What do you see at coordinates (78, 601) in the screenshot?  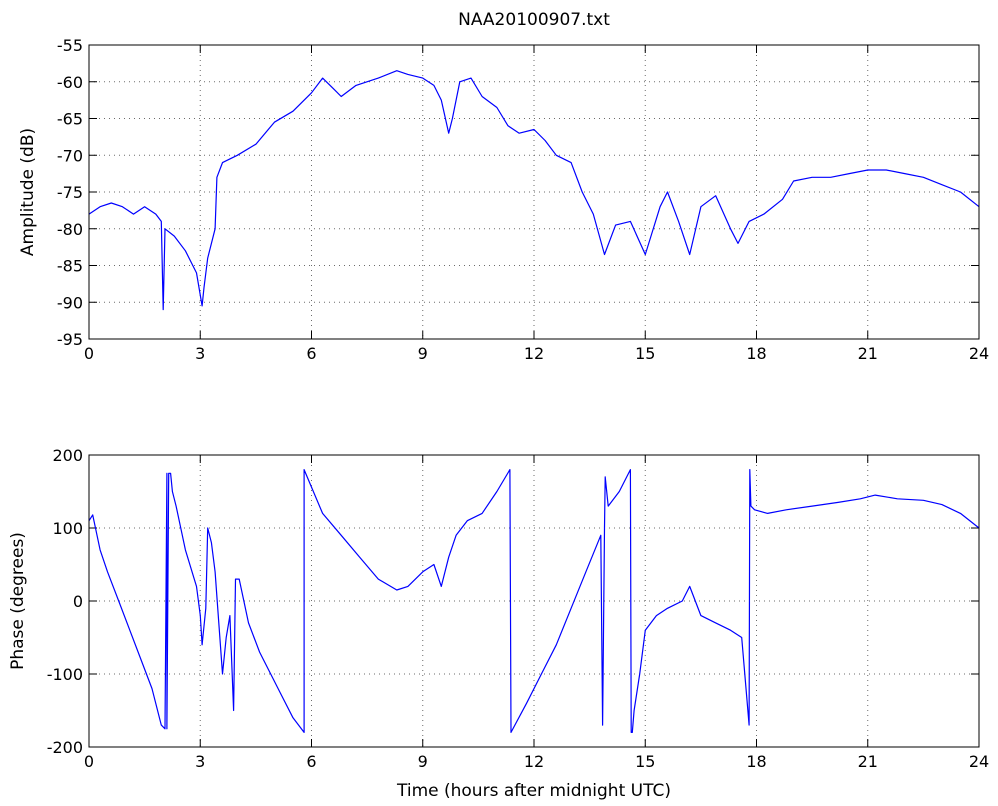 I see `phase-y-tick-label: 0` at bounding box center [78, 601].